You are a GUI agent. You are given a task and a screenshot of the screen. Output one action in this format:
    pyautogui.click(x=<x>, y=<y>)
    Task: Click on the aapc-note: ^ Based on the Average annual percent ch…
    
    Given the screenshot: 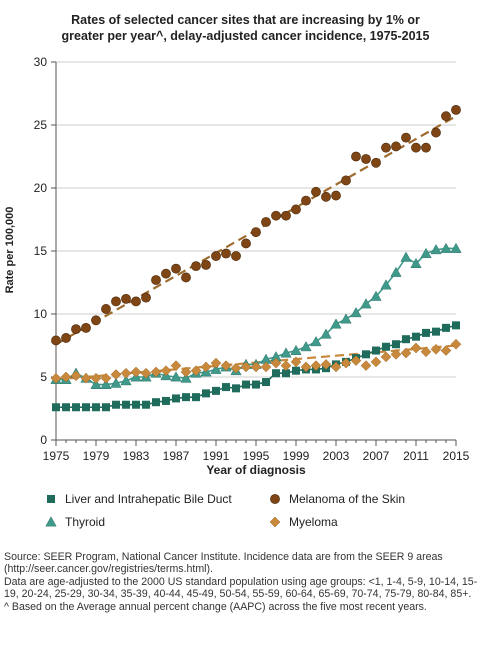 What is the action you would take?
    pyautogui.click(x=215, y=606)
    